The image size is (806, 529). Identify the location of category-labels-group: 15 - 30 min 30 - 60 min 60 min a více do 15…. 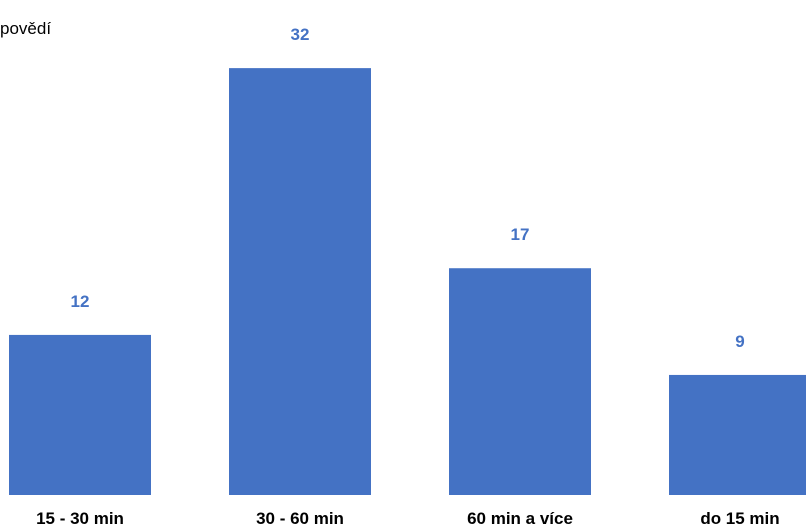
(408, 518).